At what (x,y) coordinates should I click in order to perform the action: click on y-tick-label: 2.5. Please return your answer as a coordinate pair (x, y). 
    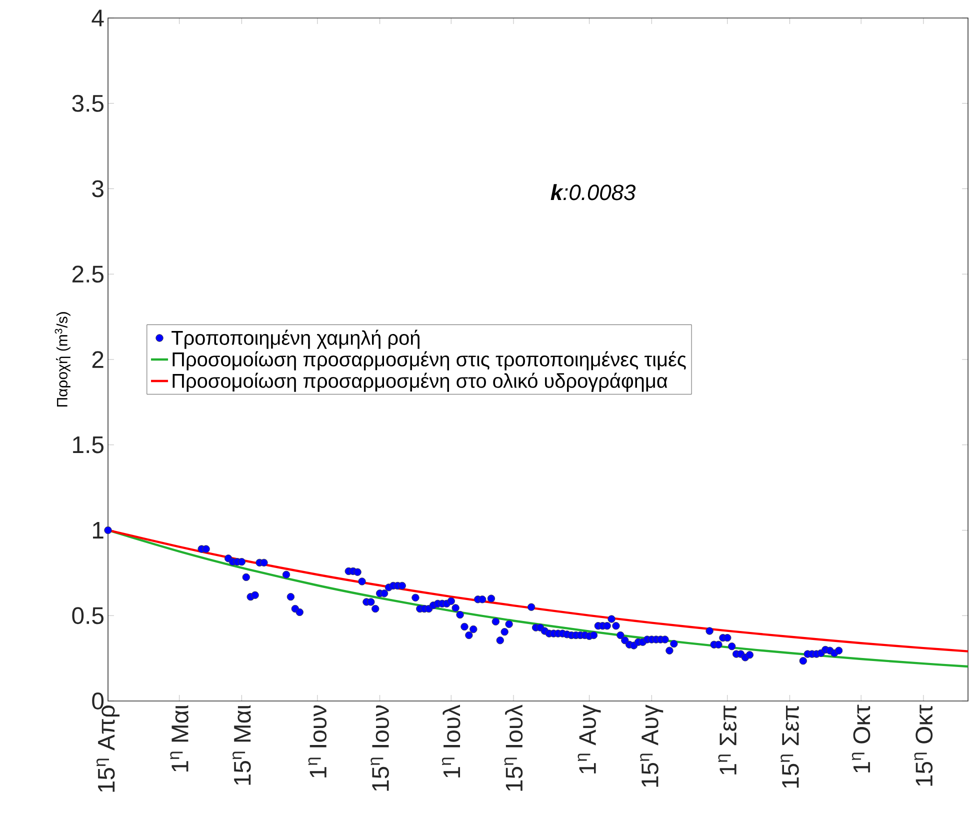
    Looking at the image, I should click on (88, 274).